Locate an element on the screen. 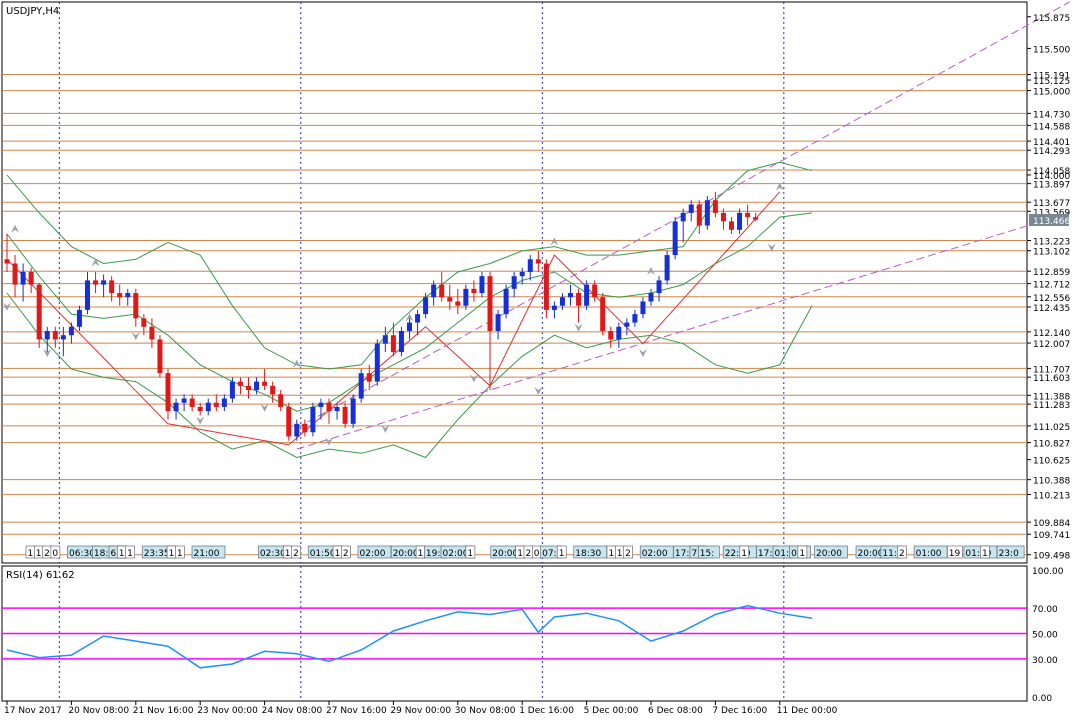 The height and width of the screenshot is (720, 1080). rsi-axis-label: 0.00 is located at coordinates (1042, 699).